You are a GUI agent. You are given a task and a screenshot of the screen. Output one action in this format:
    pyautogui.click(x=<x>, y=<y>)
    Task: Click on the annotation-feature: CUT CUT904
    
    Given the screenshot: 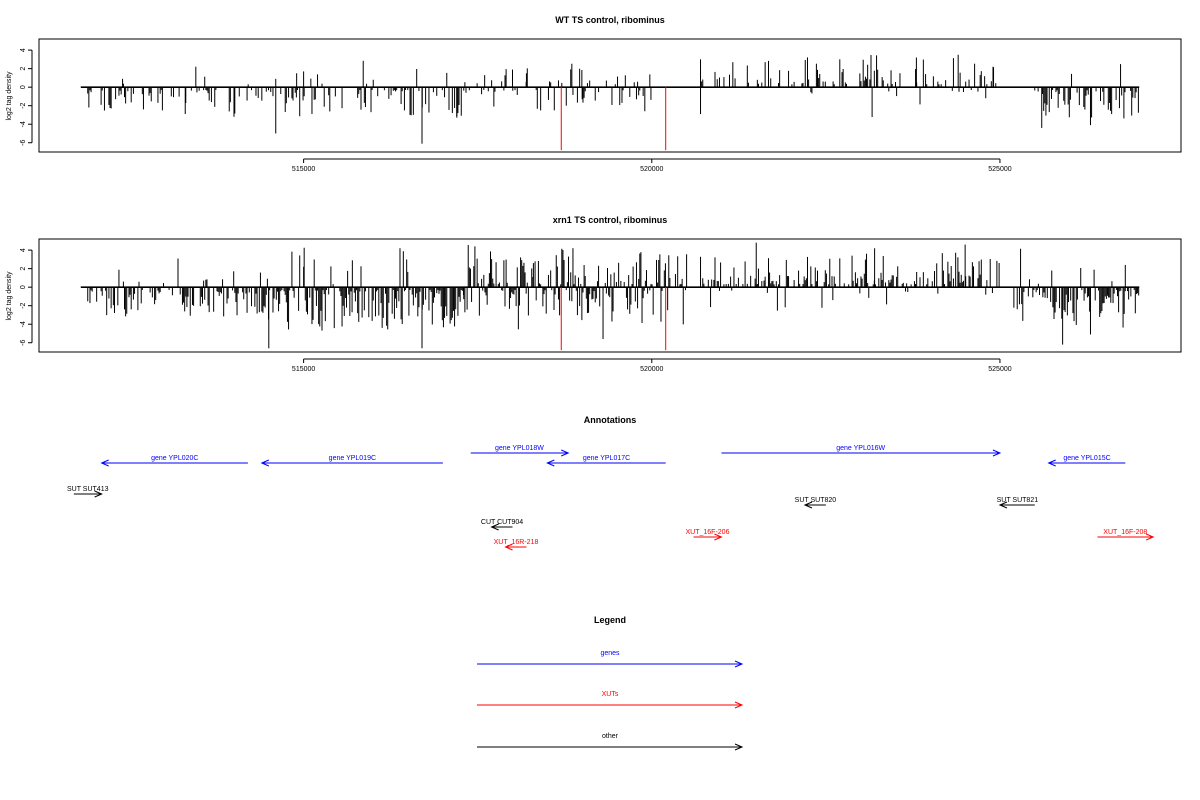 What is the action you would take?
    pyautogui.click(x=502, y=525)
    